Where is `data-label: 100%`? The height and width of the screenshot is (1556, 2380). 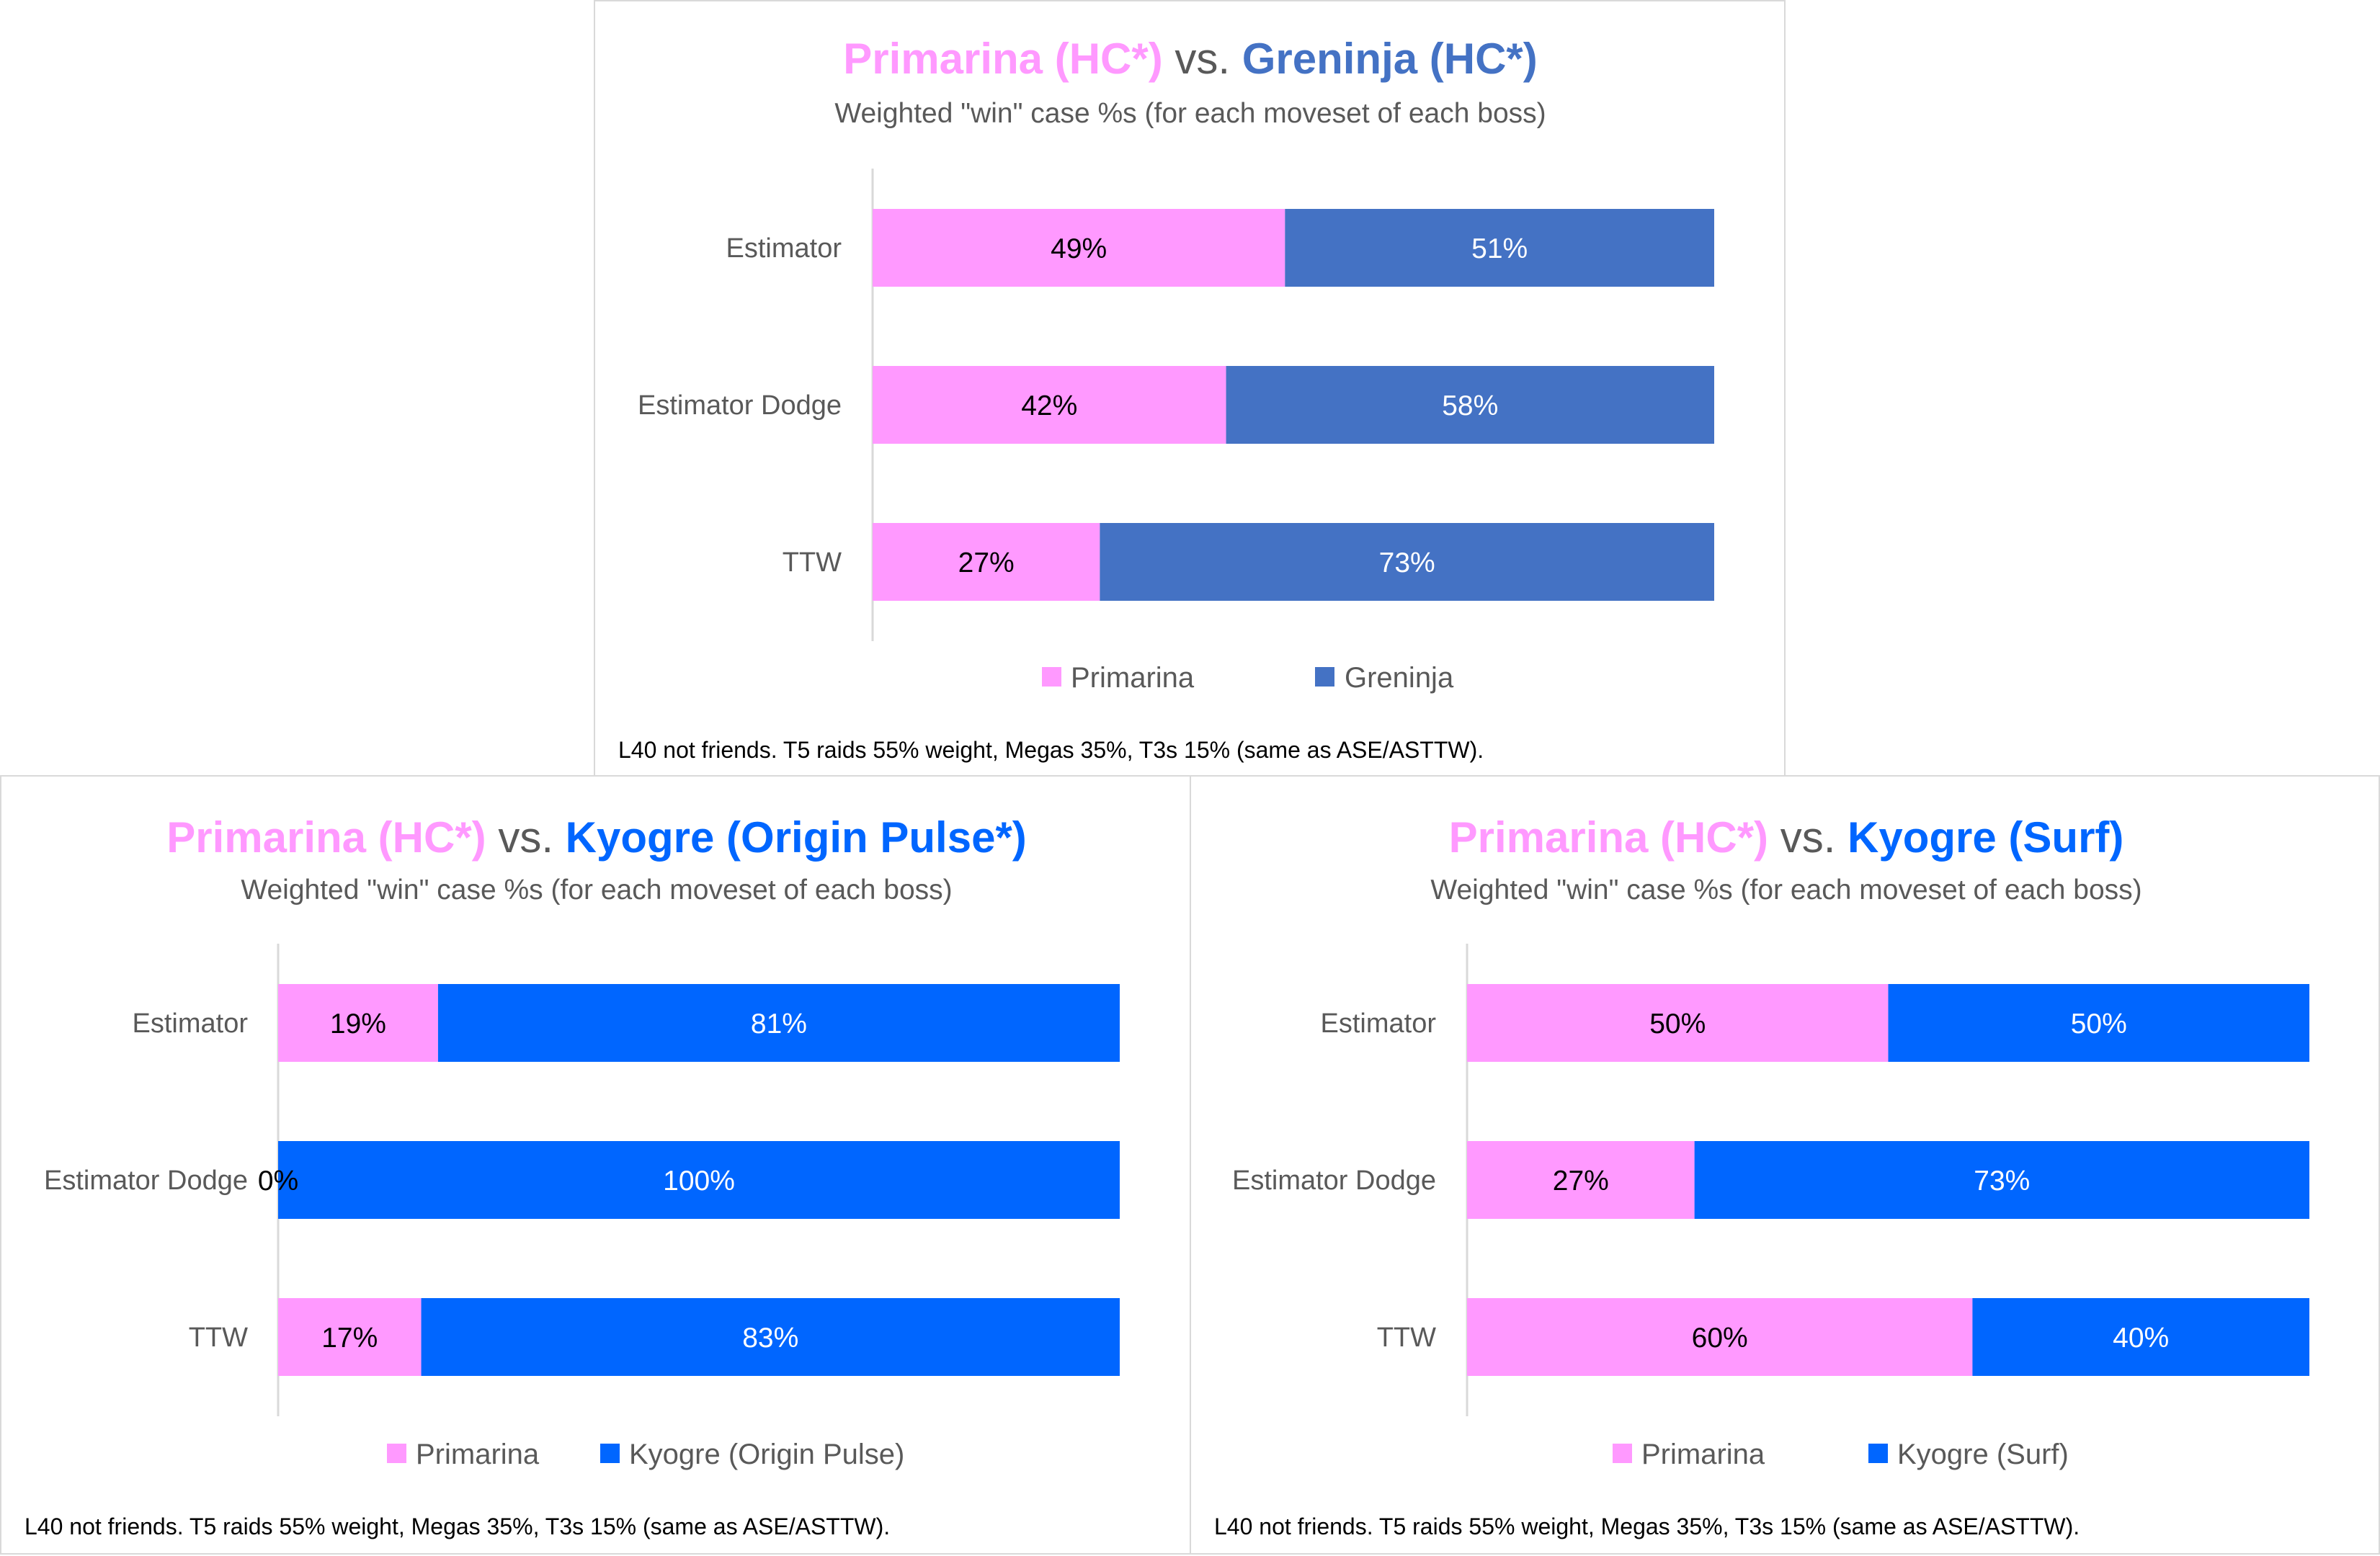
data-label: 100% is located at coordinates (699, 1181).